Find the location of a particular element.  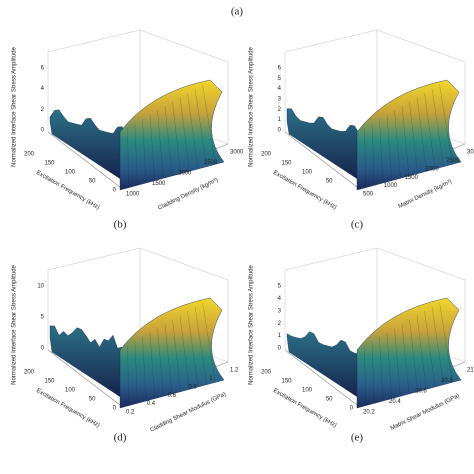

x-tick-label: 2000 is located at coordinates (432, 169).